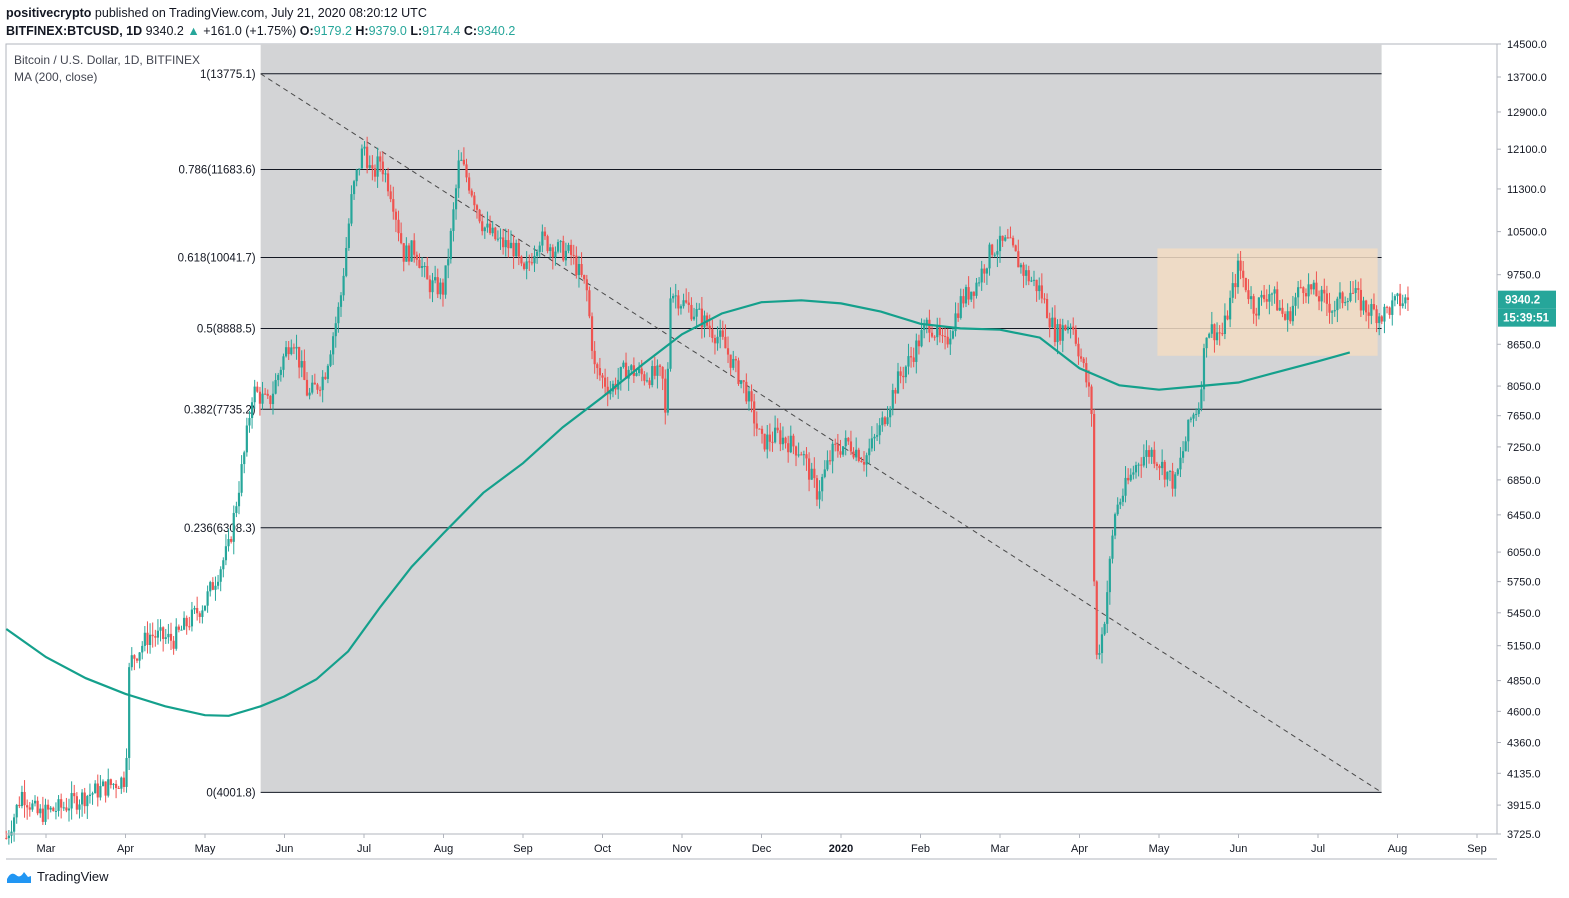  Describe the element at coordinates (205, 849) in the screenshot. I see `x-tick-label: May` at that location.